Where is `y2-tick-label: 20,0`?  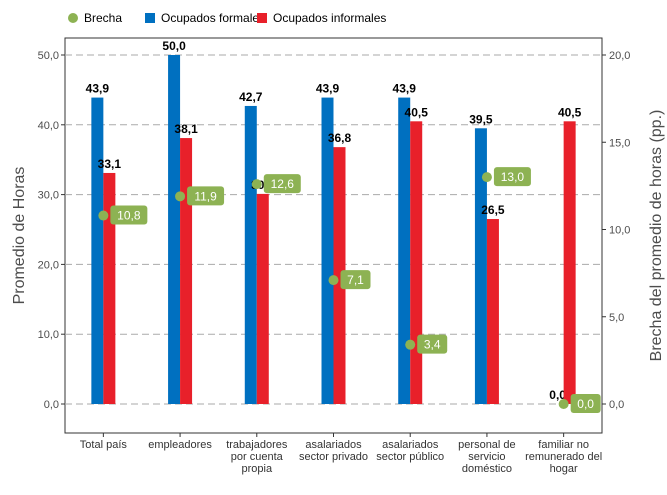 y2-tick-label: 20,0 is located at coordinates (619, 56).